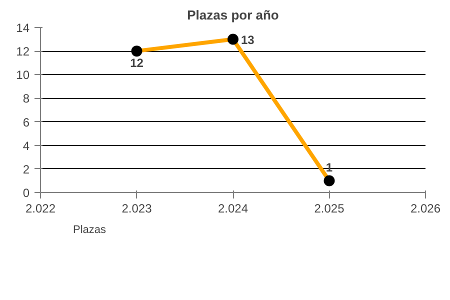 Image resolution: width=450 pixels, height=300 pixels. Describe the element at coordinates (89, 230) in the screenshot. I see `text: Plazas` at that location.